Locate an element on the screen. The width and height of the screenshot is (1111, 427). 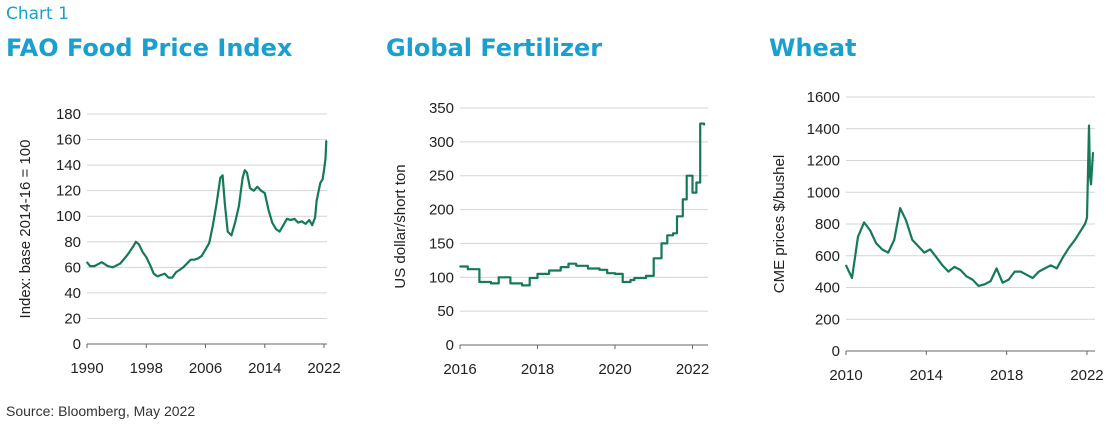
chart-title-wheat: Wheat is located at coordinates (813, 48).